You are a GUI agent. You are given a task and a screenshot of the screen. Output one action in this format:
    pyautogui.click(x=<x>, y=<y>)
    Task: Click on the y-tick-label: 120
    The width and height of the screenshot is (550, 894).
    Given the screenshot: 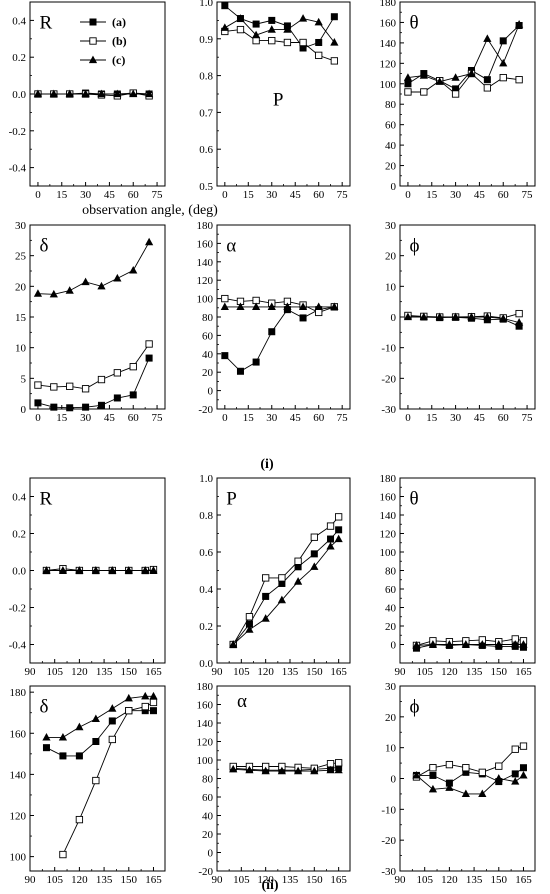 What is the action you would take?
    pyautogui.click(x=18, y=817)
    